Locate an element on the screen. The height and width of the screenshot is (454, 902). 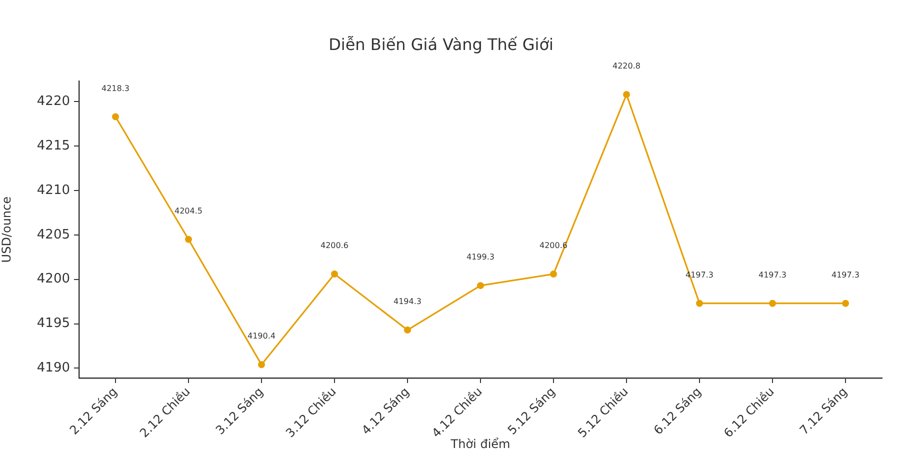
y-tick-label: 4205 is located at coordinates (53, 234).